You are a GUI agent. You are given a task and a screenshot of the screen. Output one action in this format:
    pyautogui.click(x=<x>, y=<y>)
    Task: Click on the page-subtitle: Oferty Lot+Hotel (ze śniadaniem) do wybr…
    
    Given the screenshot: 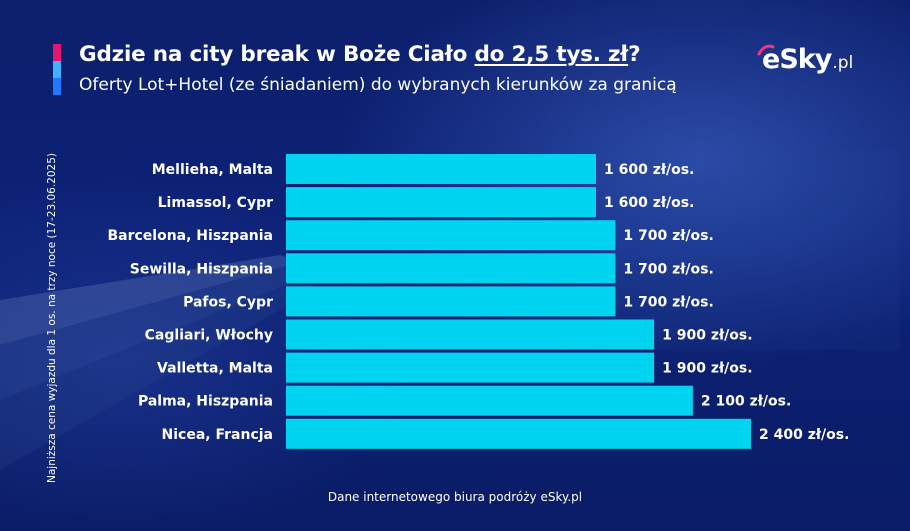 What is the action you would take?
    pyautogui.click(x=378, y=85)
    